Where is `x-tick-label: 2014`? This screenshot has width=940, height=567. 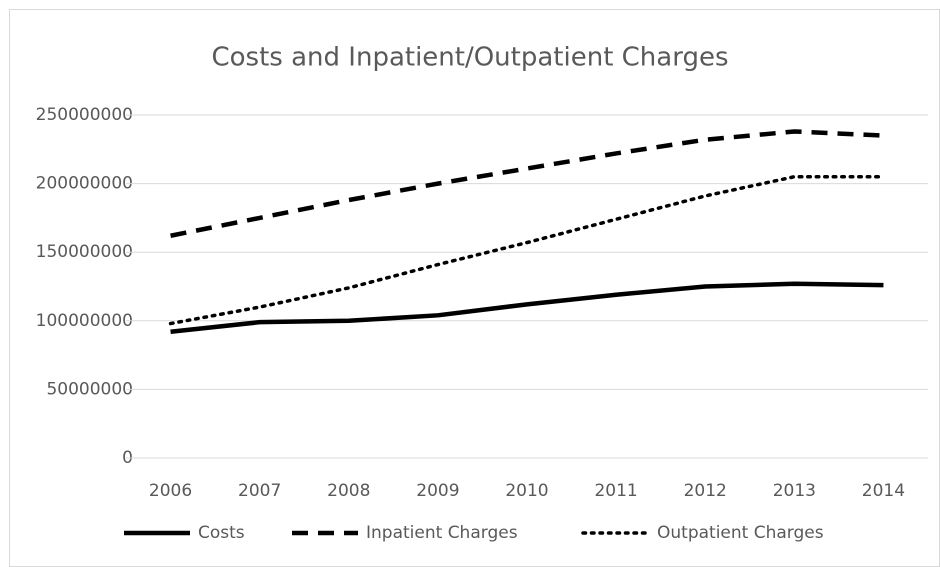
x-tick-label: 2014 is located at coordinates (883, 491).